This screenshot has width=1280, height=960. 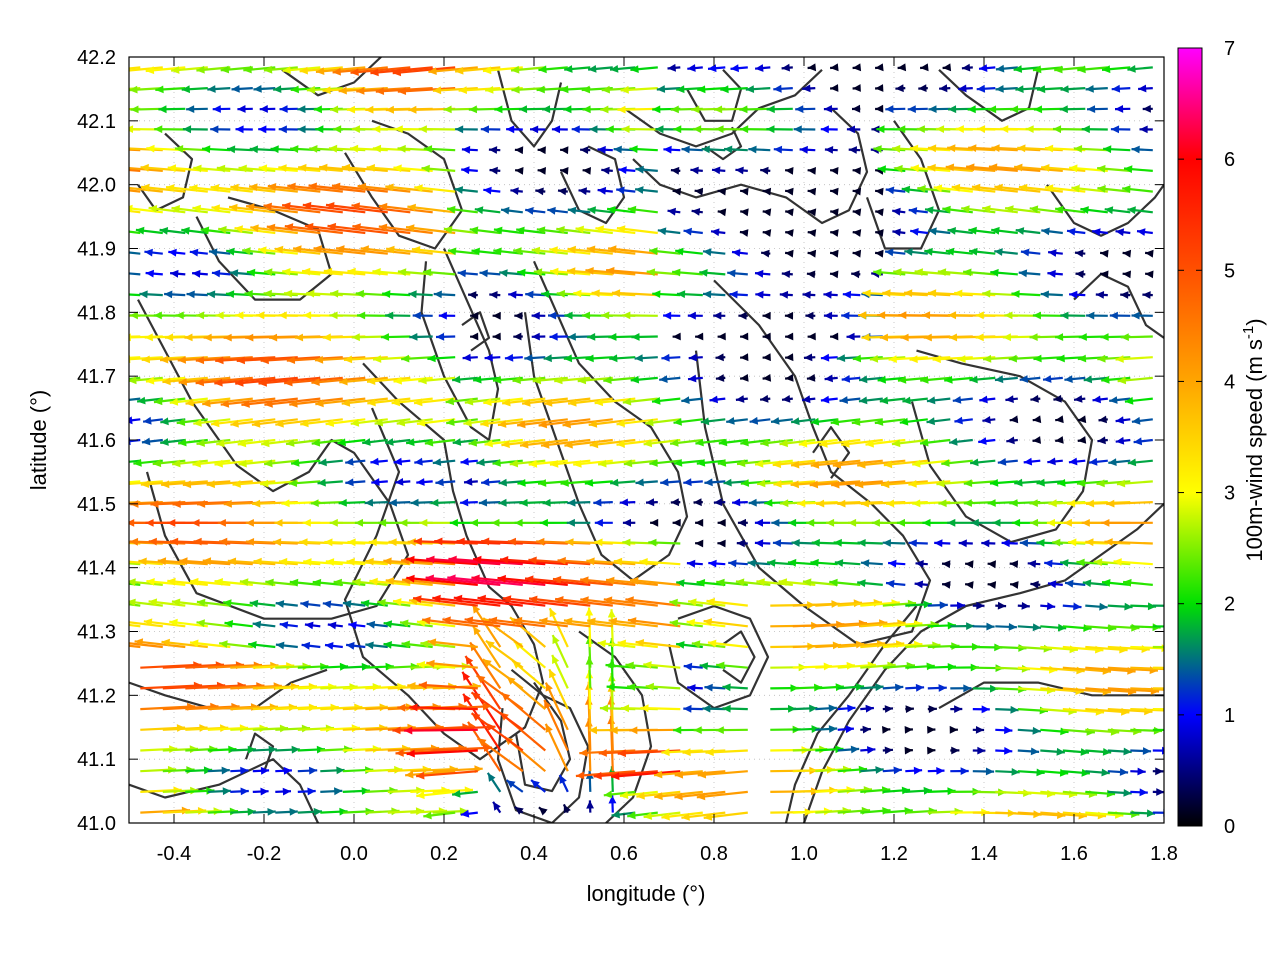 I want to click on contour-line, so click(x=615, y=726).